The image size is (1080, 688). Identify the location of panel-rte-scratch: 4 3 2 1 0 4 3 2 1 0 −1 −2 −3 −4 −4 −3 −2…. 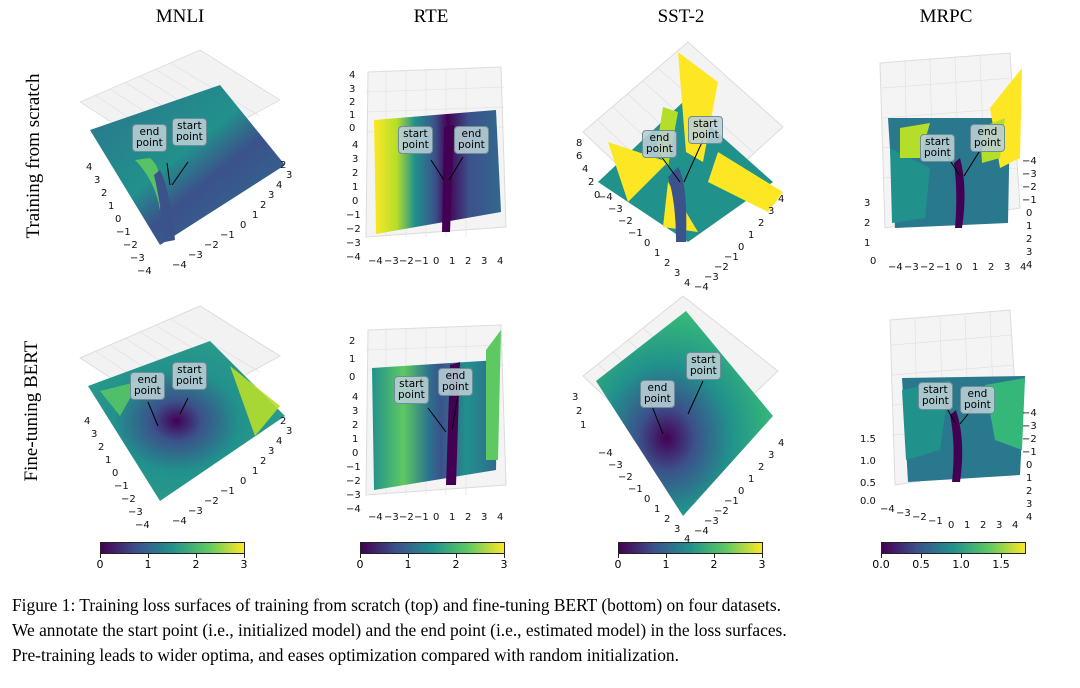
(431, 167).